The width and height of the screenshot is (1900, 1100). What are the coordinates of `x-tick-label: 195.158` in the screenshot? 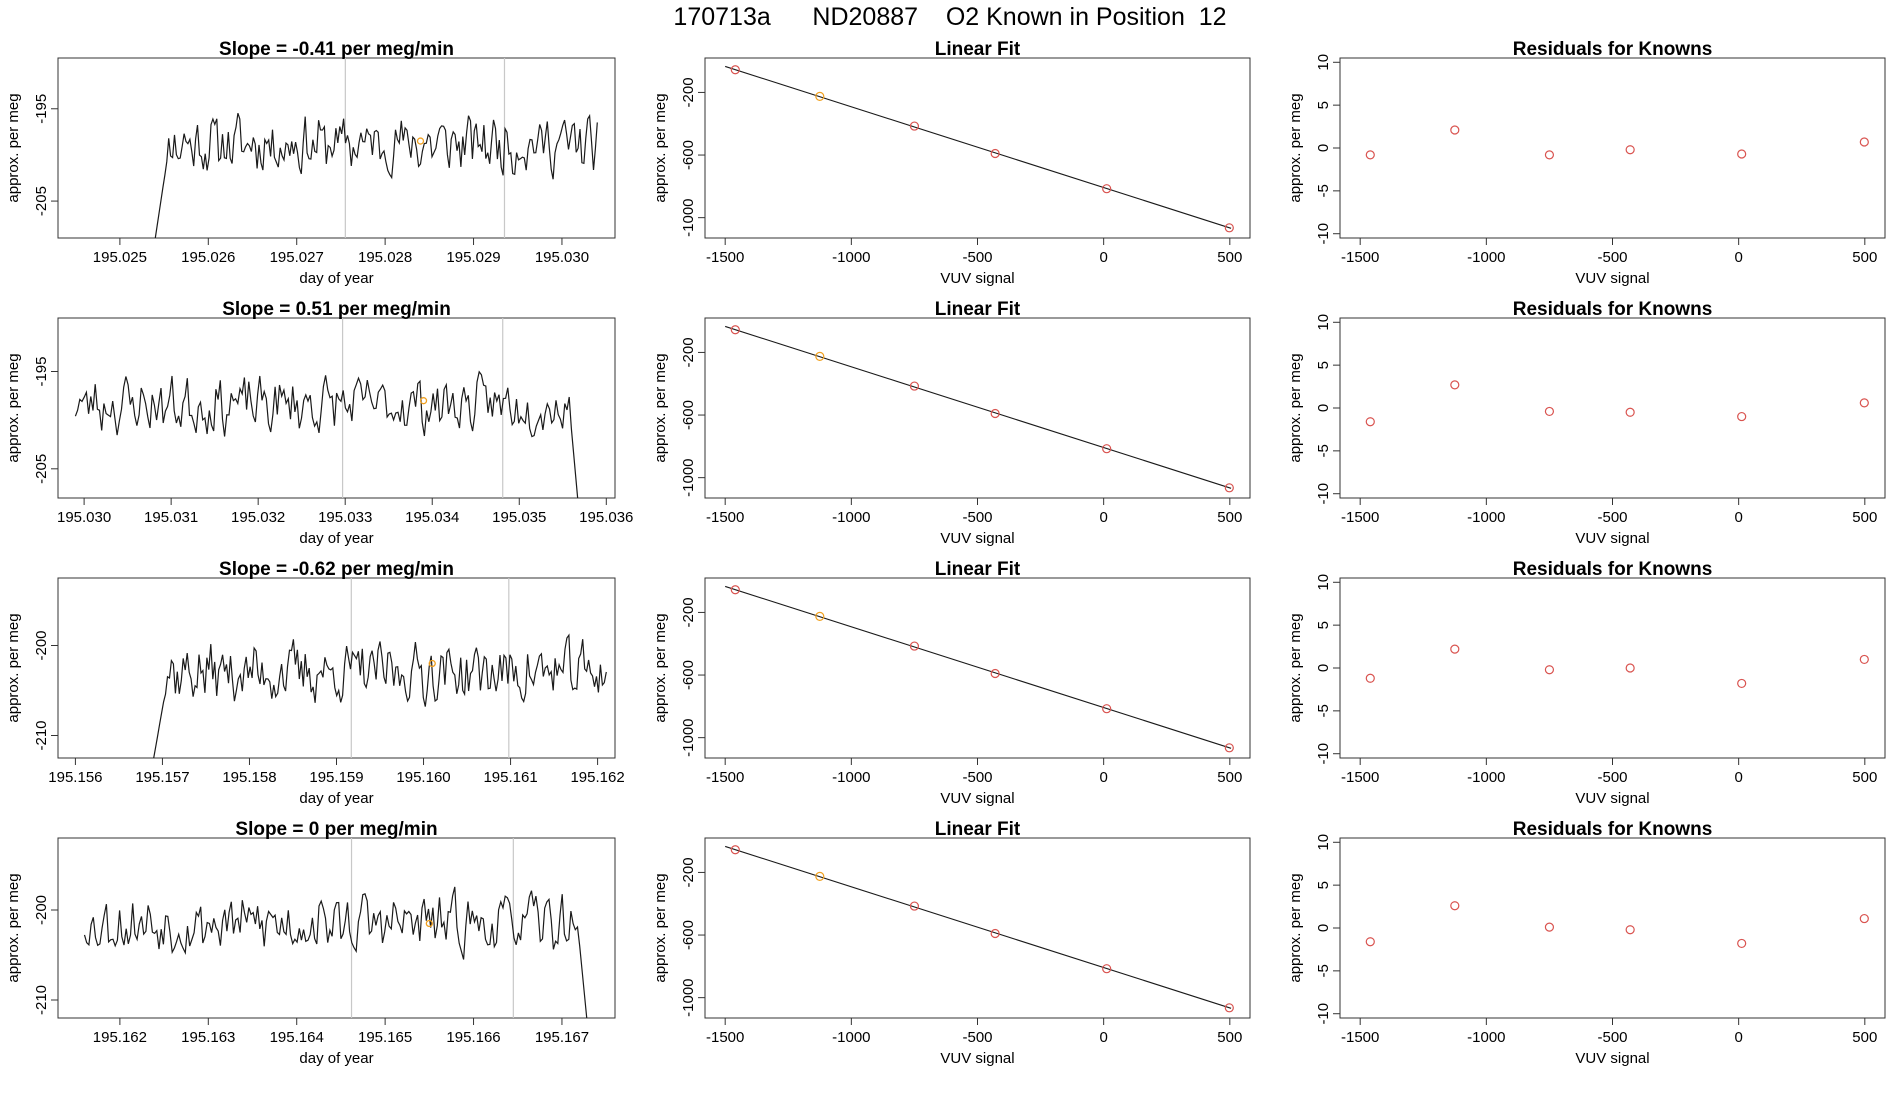 It's located at (249, 777).